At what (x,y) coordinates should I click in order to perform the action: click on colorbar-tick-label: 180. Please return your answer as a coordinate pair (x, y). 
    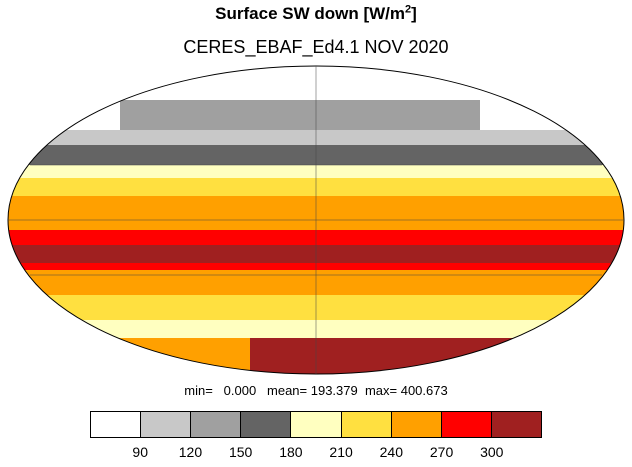
    Looking at the image, I should click on (291, 452).